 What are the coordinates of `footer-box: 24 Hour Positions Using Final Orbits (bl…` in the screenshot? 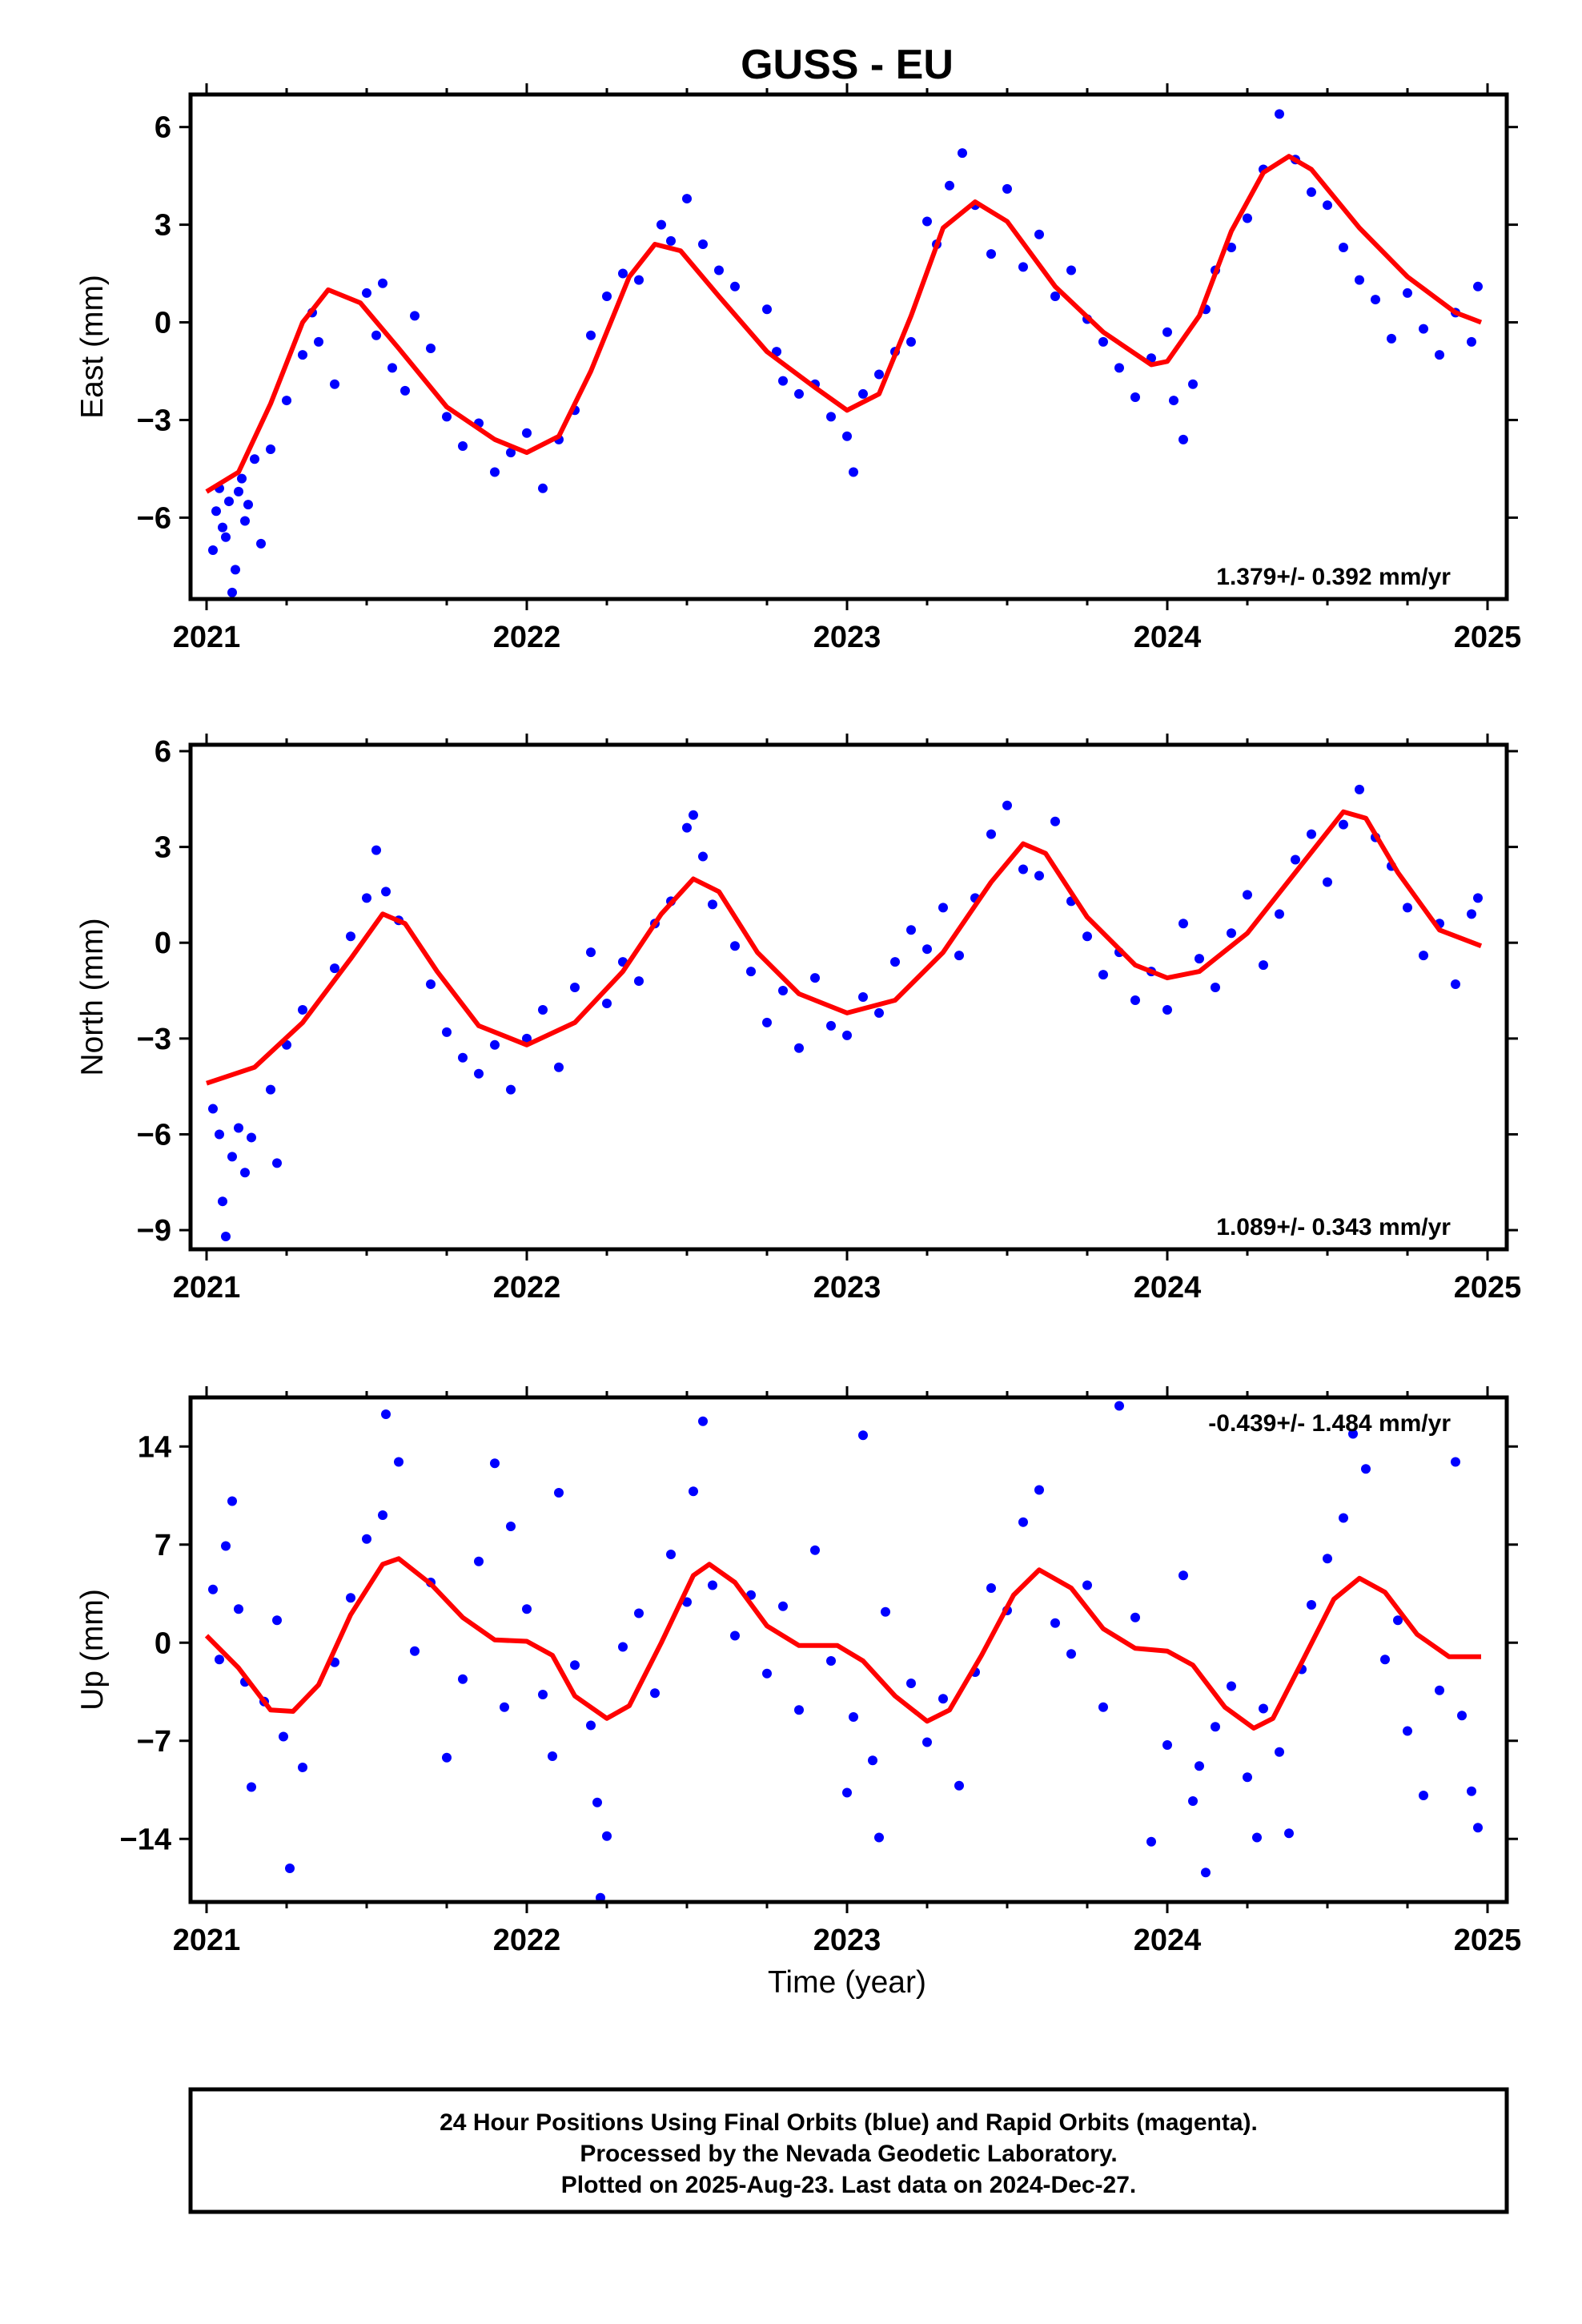 It's located at (848, 2150).